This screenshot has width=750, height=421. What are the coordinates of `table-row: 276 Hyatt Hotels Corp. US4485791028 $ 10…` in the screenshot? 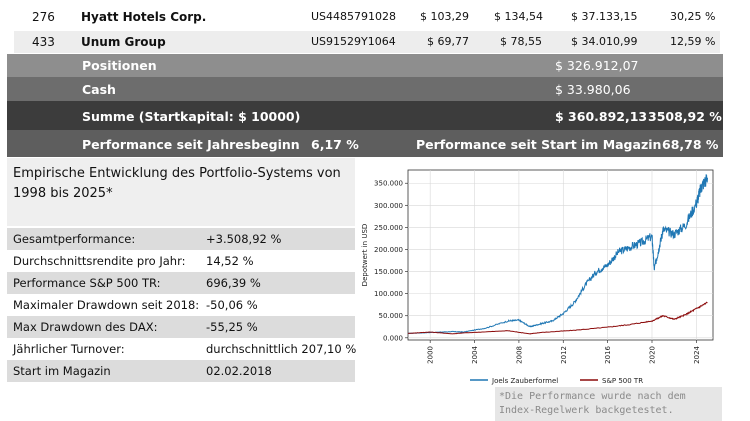 It's located at (367, 17).